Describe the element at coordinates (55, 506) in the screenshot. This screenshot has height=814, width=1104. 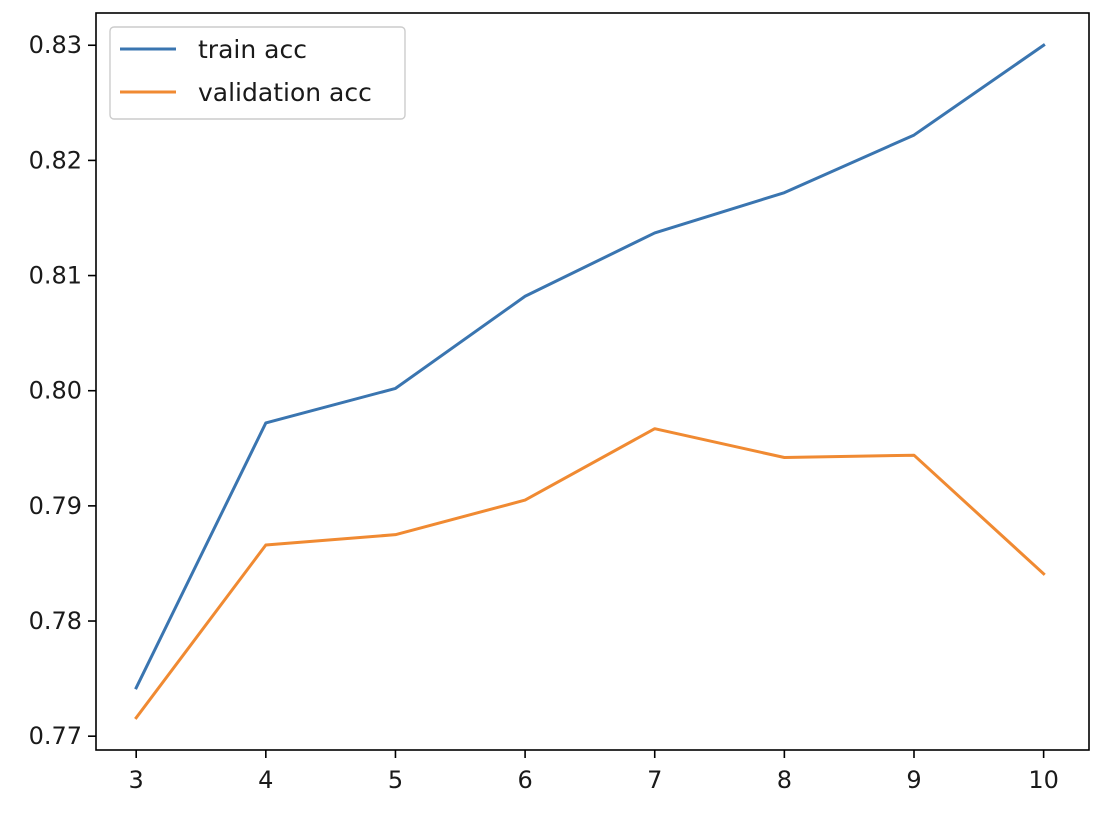
I see `y-tick-label: 0.79` at that location.